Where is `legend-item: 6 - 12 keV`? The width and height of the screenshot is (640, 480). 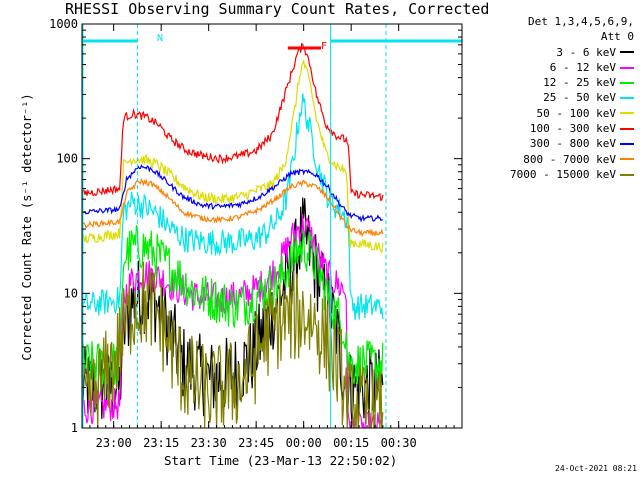 legend-item: 6 - 12 keV is located at coordinates (572, 67).